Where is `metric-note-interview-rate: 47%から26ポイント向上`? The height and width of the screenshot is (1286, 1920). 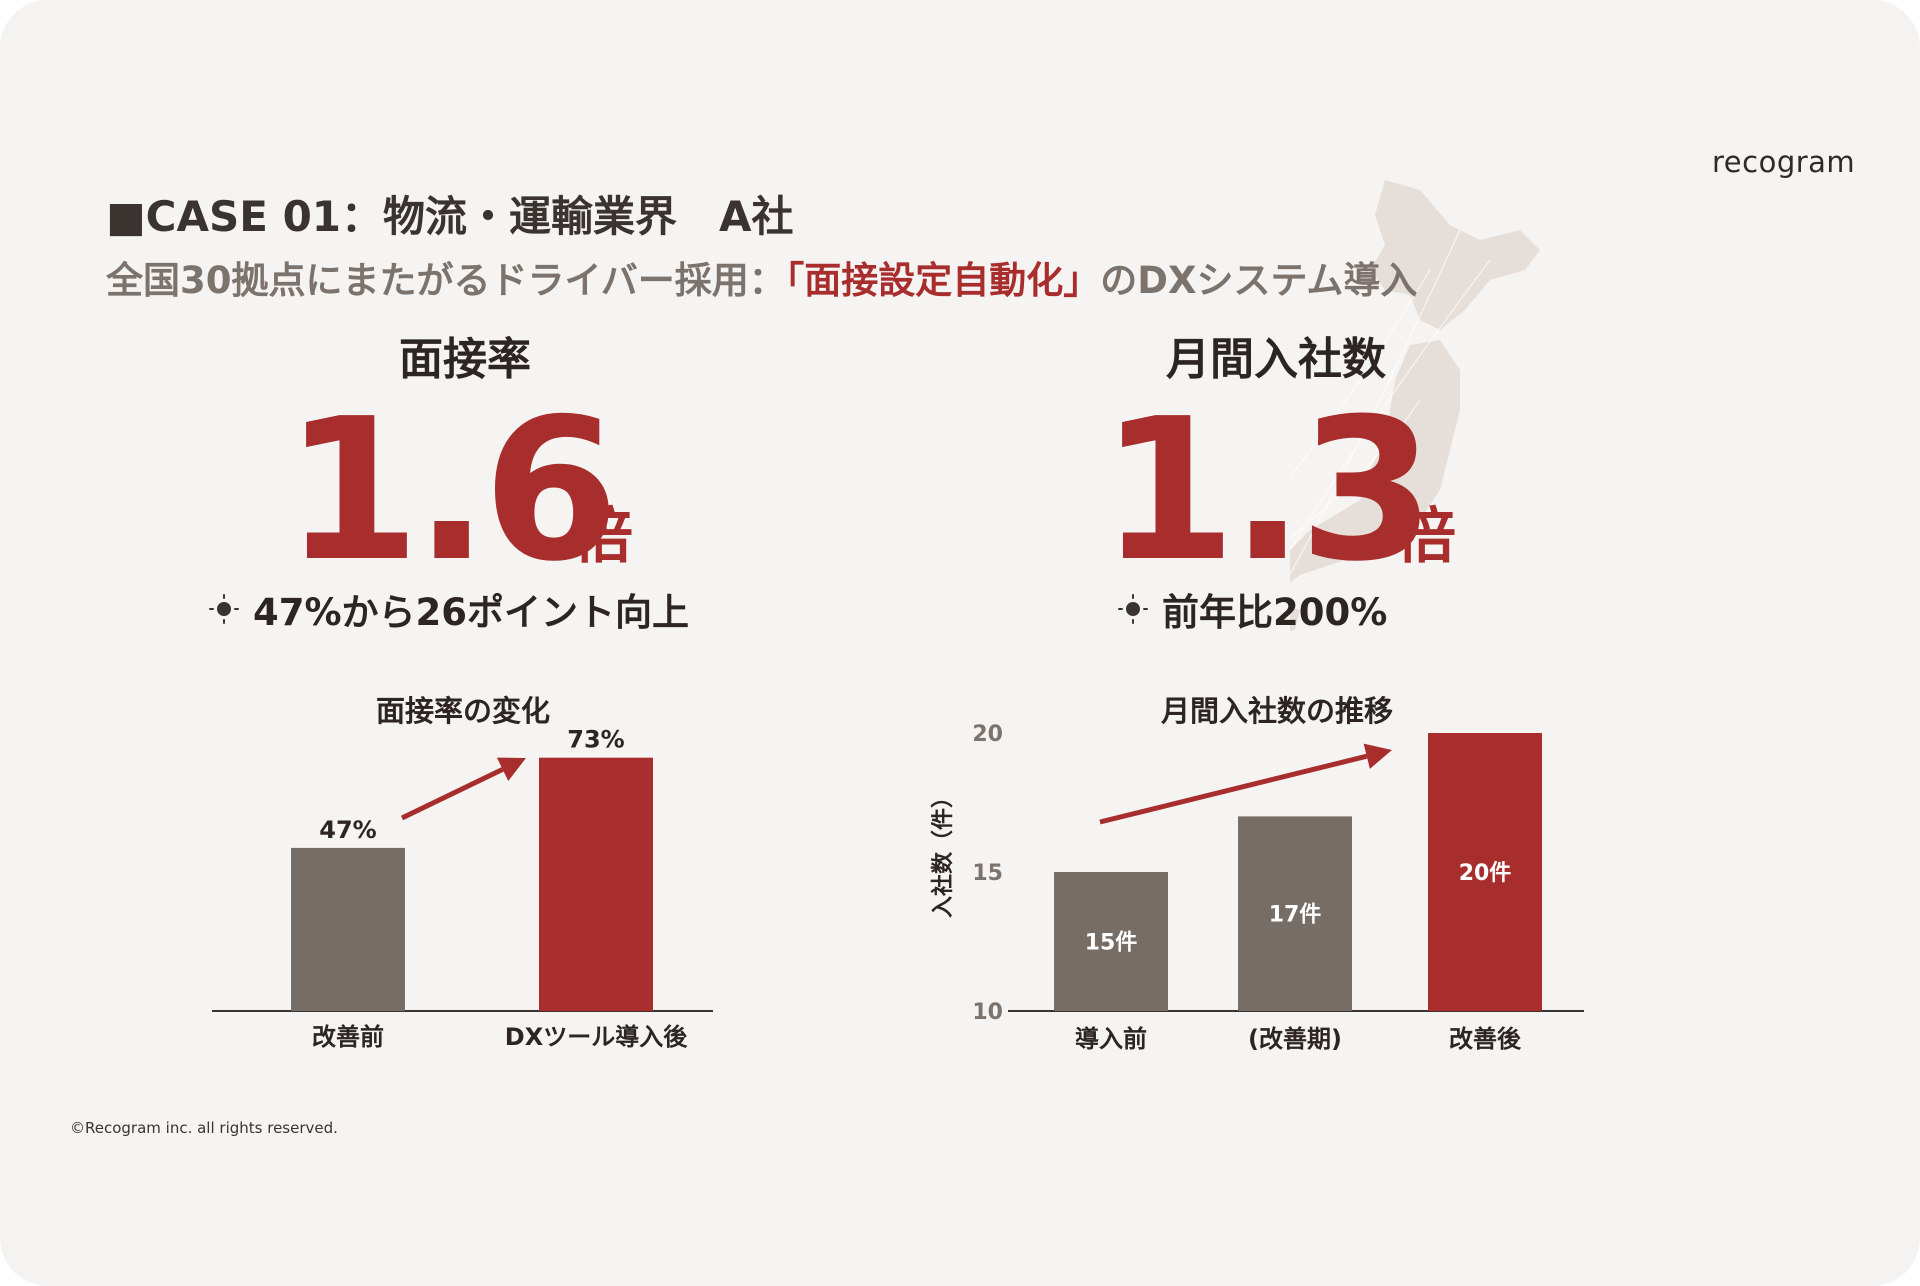
metric-note-interview-rate: 47%から26ポイント向上 is located at coordinates (449, 609).